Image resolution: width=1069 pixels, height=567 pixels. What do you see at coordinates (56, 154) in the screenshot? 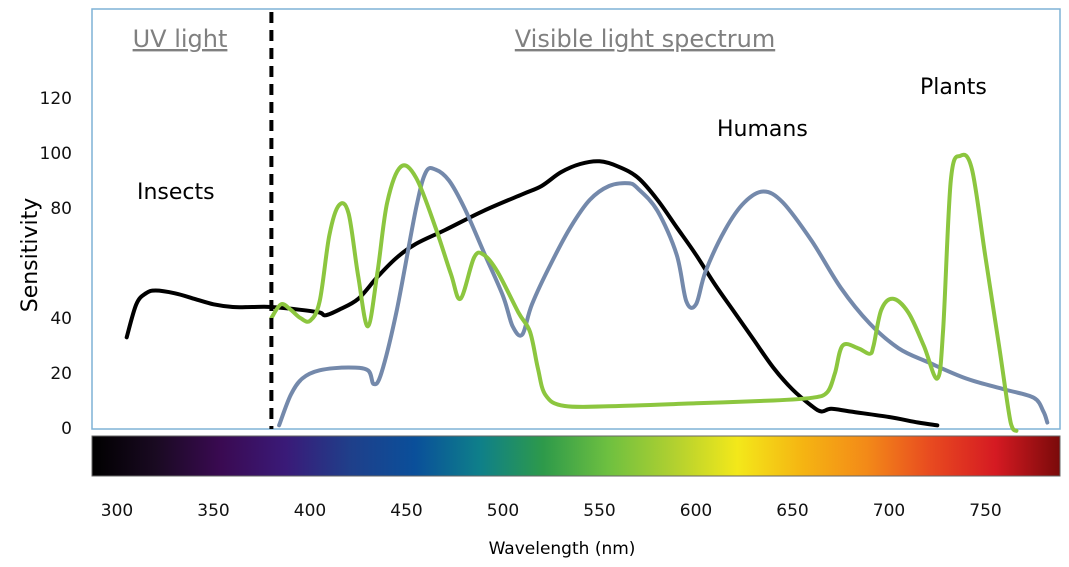
I see `y-tick-label: 100` at bounding box center [56, 154].